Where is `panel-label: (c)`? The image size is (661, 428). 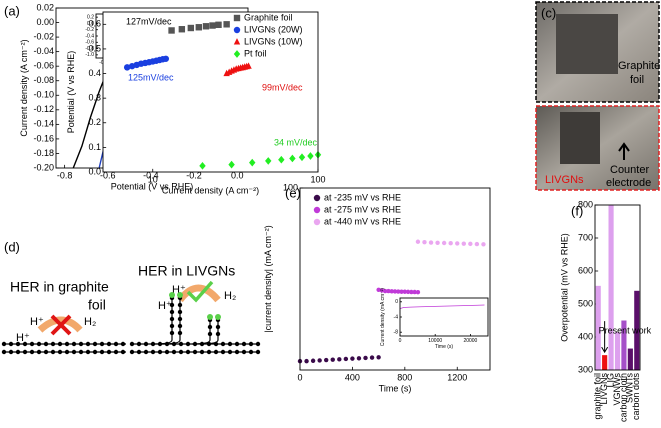
panel-label: (c) is located at coordinates (548, 12).